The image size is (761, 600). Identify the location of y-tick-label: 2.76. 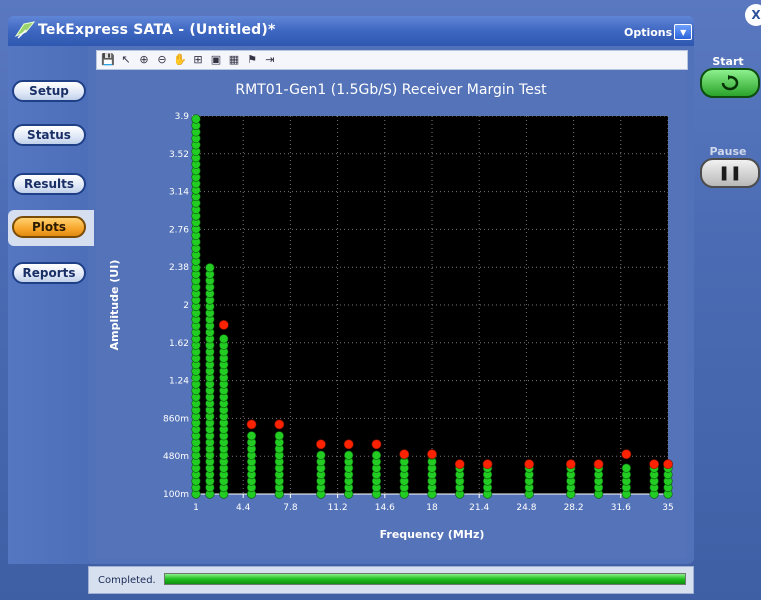
(179, 230).